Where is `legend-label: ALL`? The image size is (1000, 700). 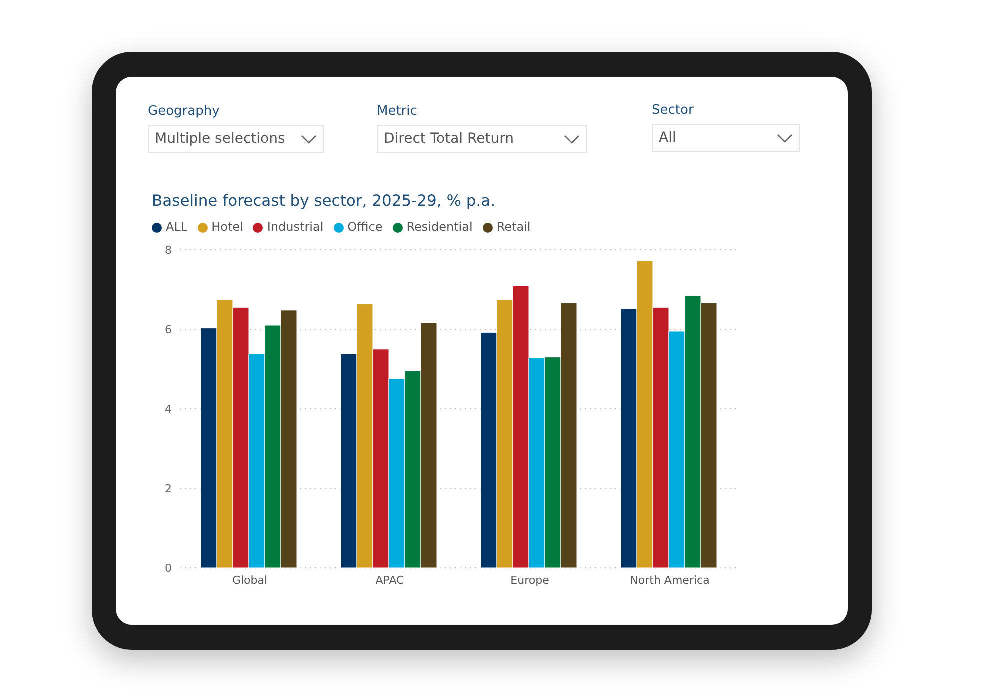
legend-label: ALL is located at coordinates (177, 227).